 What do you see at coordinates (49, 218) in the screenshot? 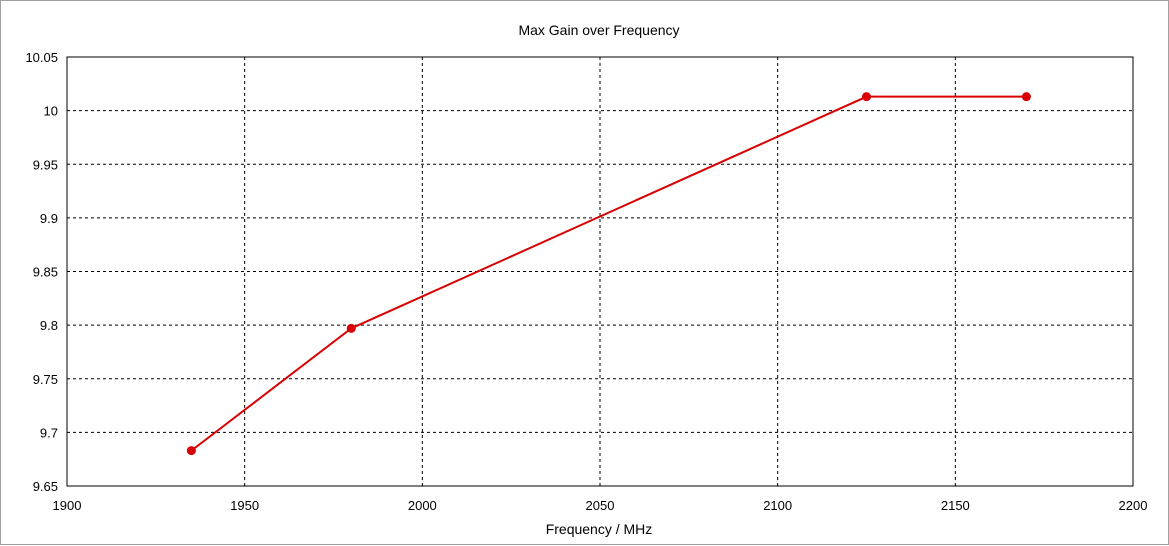
I see `y-tick-label: 9.9` at bounding box center [49, 218].